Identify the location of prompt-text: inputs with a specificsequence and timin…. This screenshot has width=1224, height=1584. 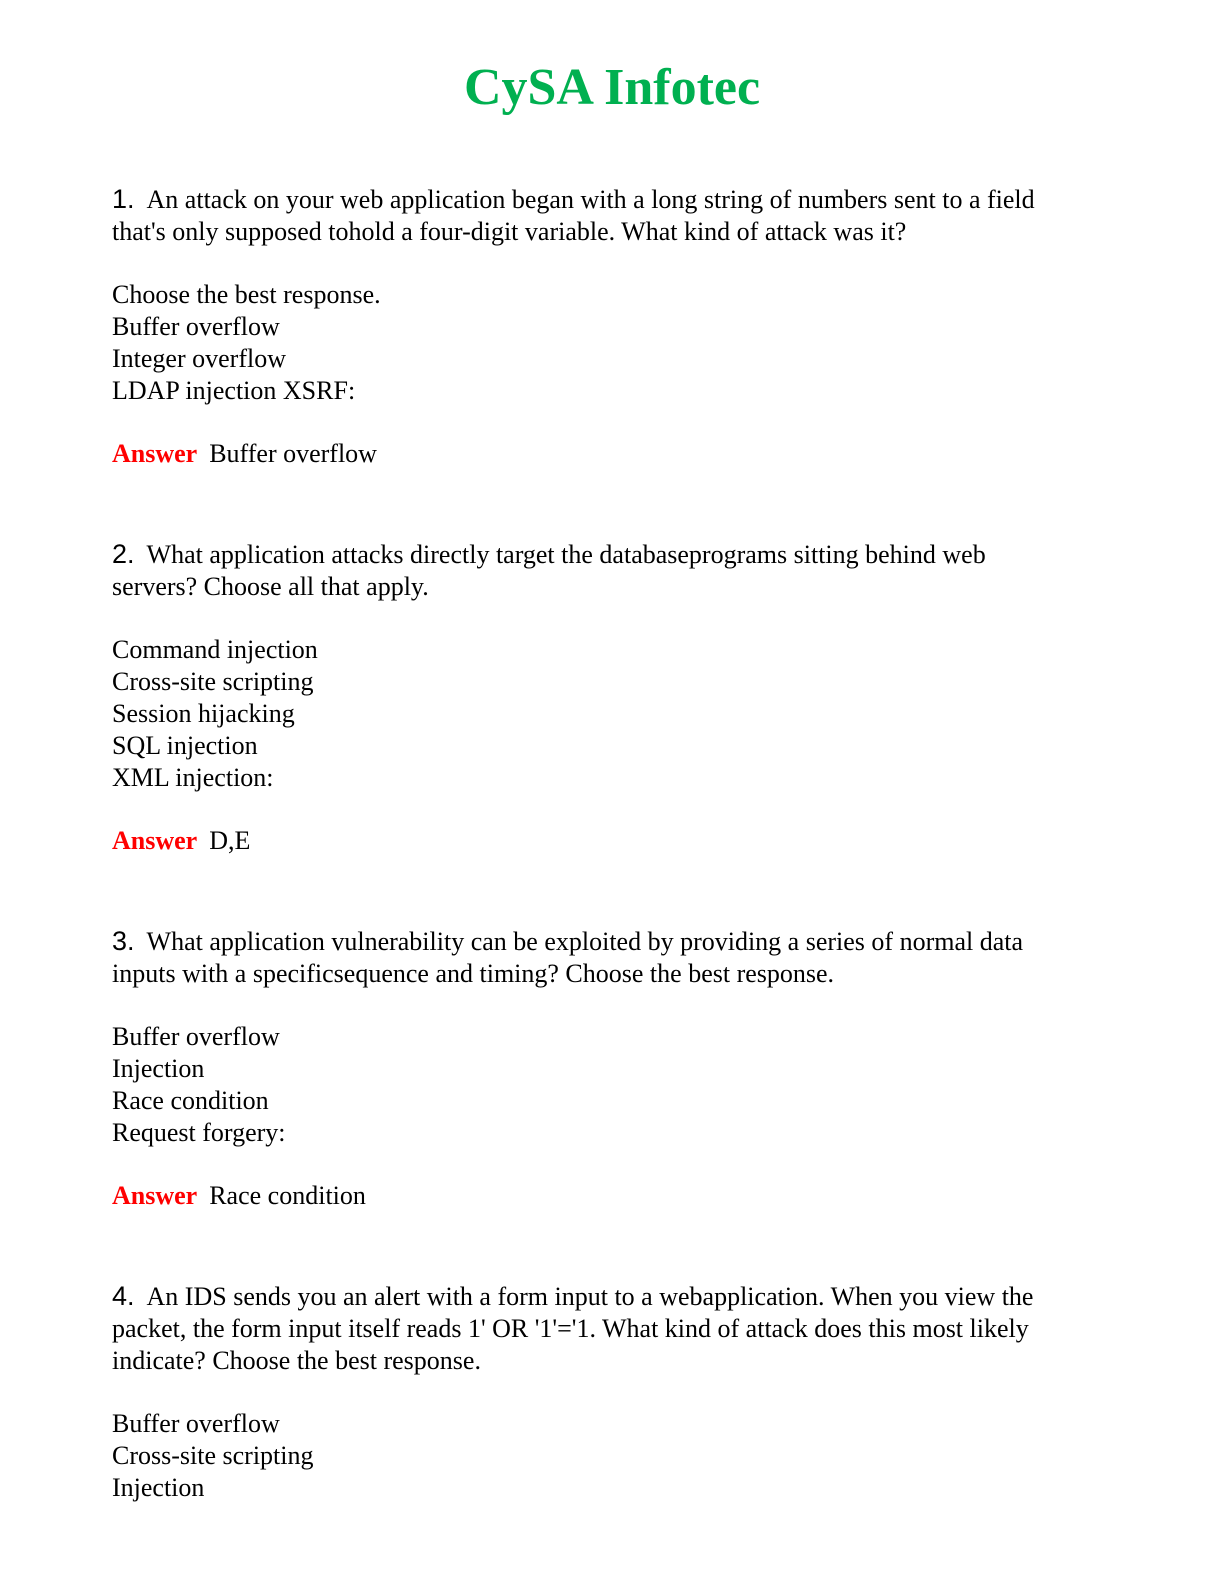
(473, 973).